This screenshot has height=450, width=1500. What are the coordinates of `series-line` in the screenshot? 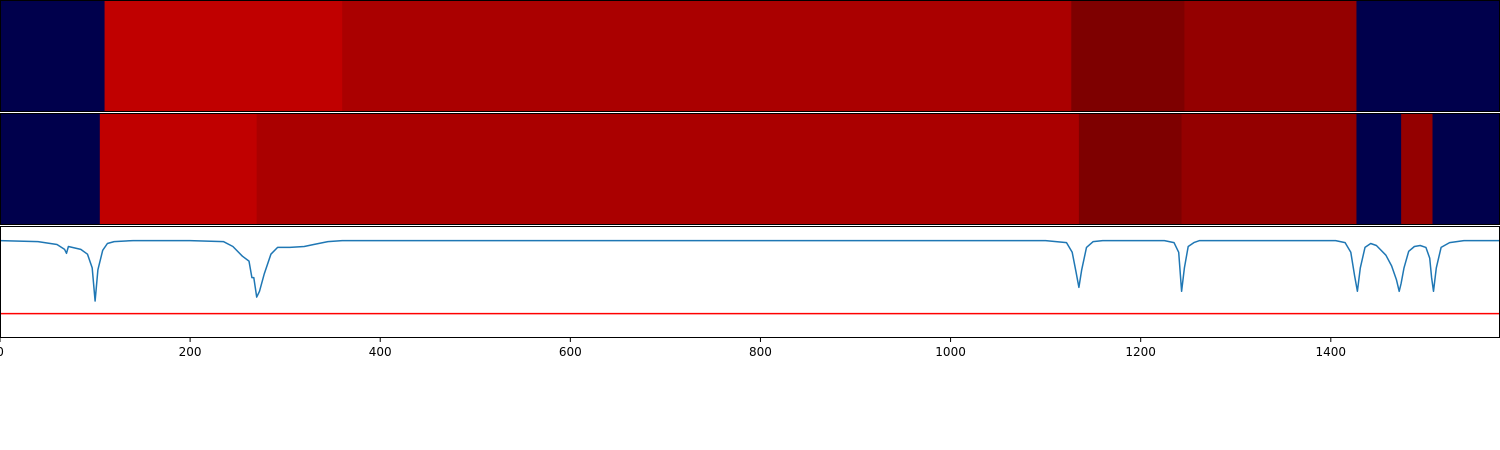 It's located at (750, 270).